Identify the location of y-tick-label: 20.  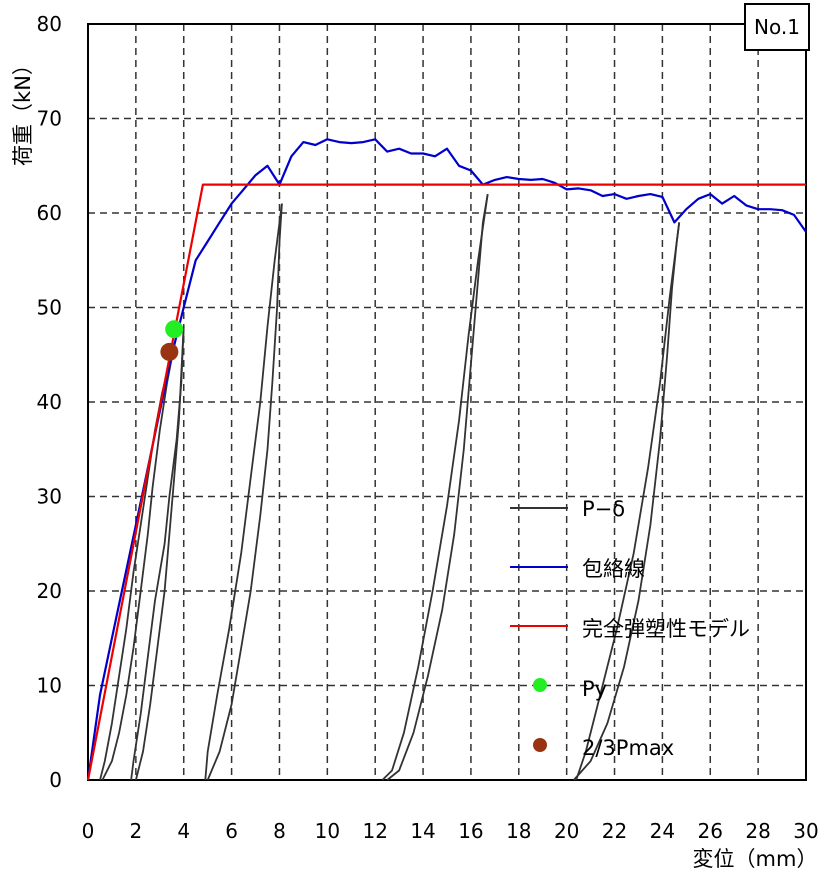
(49, 591).